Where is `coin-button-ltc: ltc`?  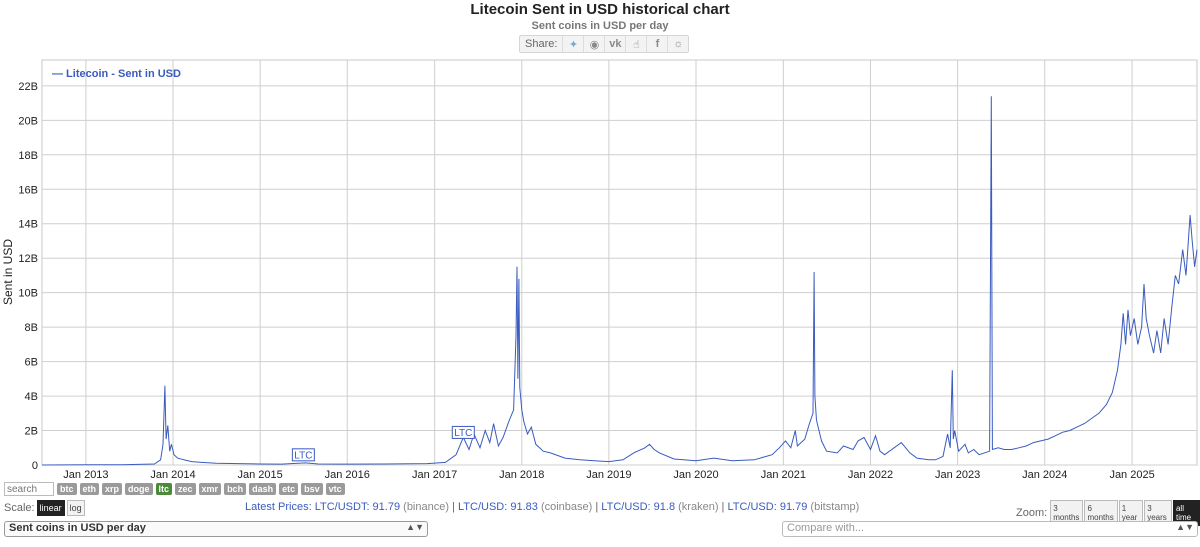
coin-button-ltc: ltc is located at coordinates (164, 489).